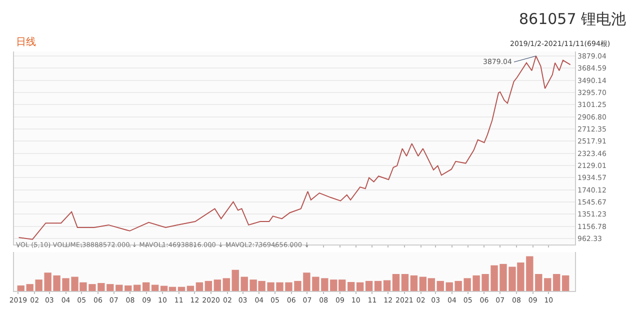 Image resolution: width=640 pixels, height=333 pixels. Describe the element at coordinates (26, 42) in the screenshot. I see `text: 日线` at that location.